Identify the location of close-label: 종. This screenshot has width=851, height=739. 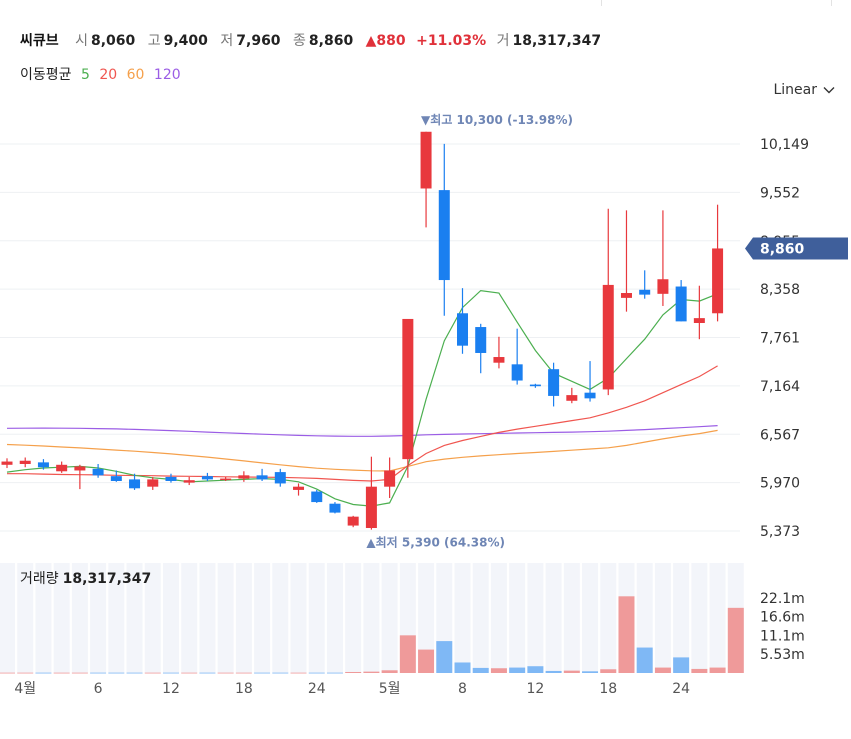
(299, 41).